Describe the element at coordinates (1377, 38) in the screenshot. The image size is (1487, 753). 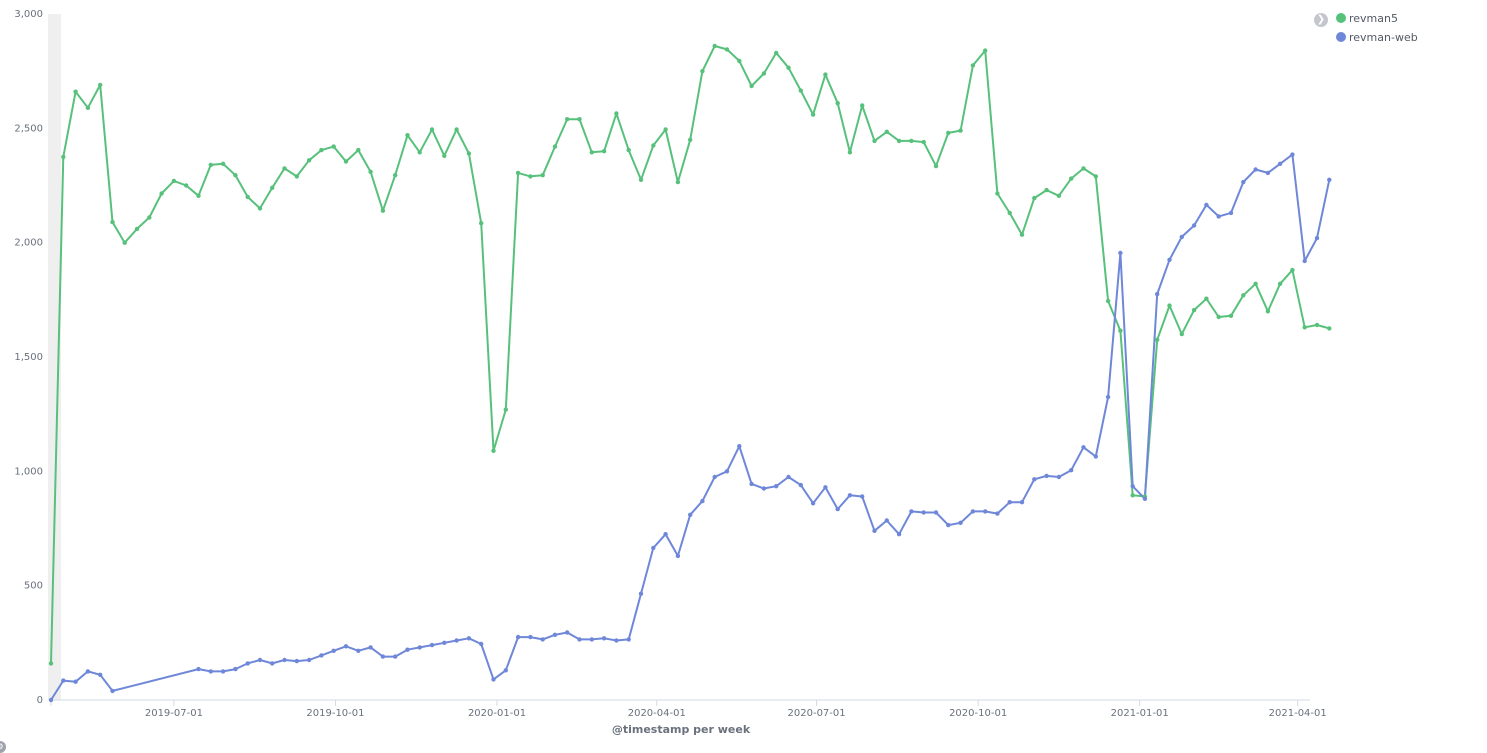
I see `legend-item-revman-web: revman-web` at that location.